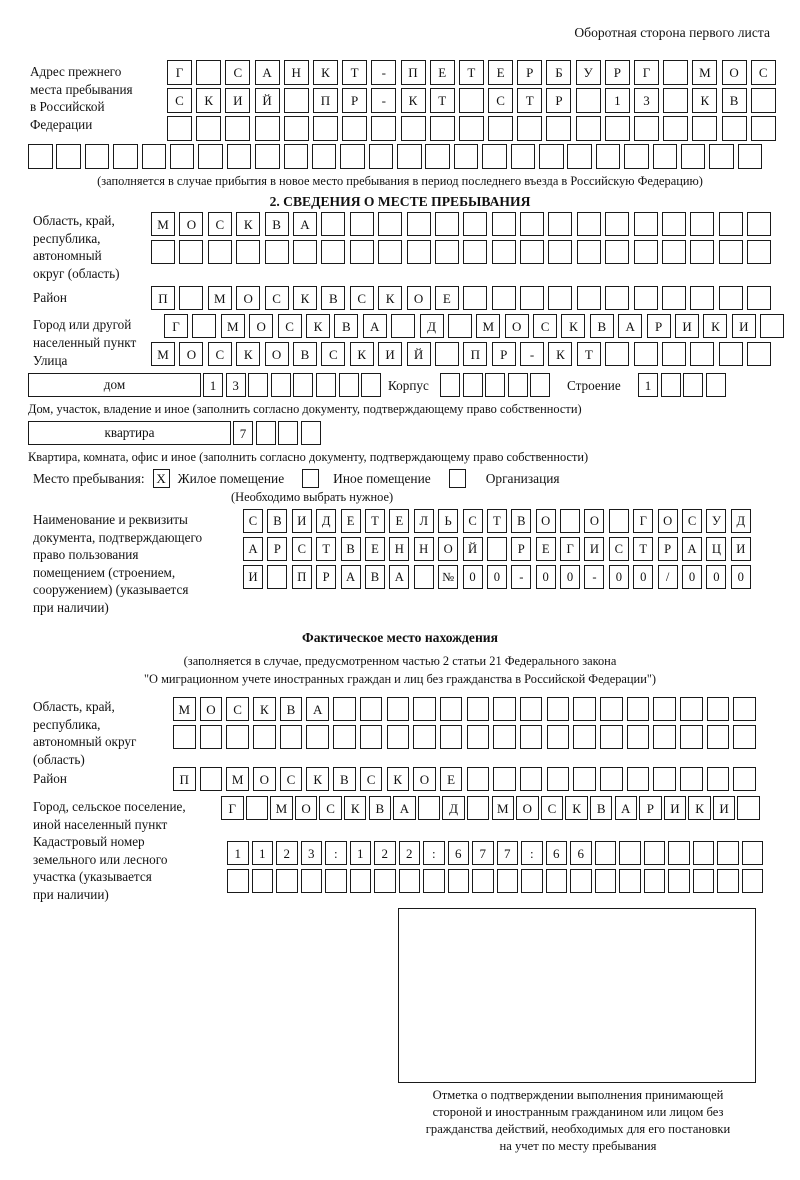 The width and height of the screenshot is (800, 1180). What do you see at coordinates (532, 853) in the screenshot?
I see `form-cell: :` at bounding box center [532, 853].